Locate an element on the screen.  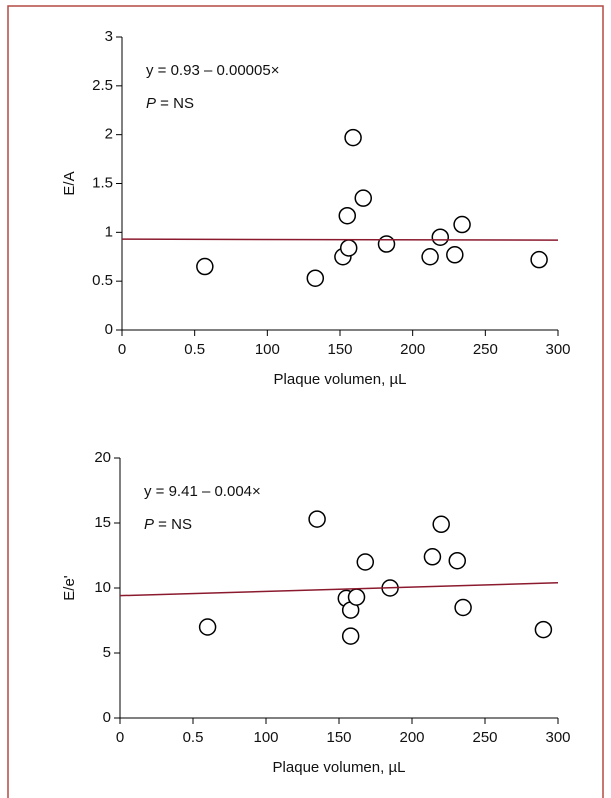
y-tick-label: 5 is located at coordinates (107, 652).